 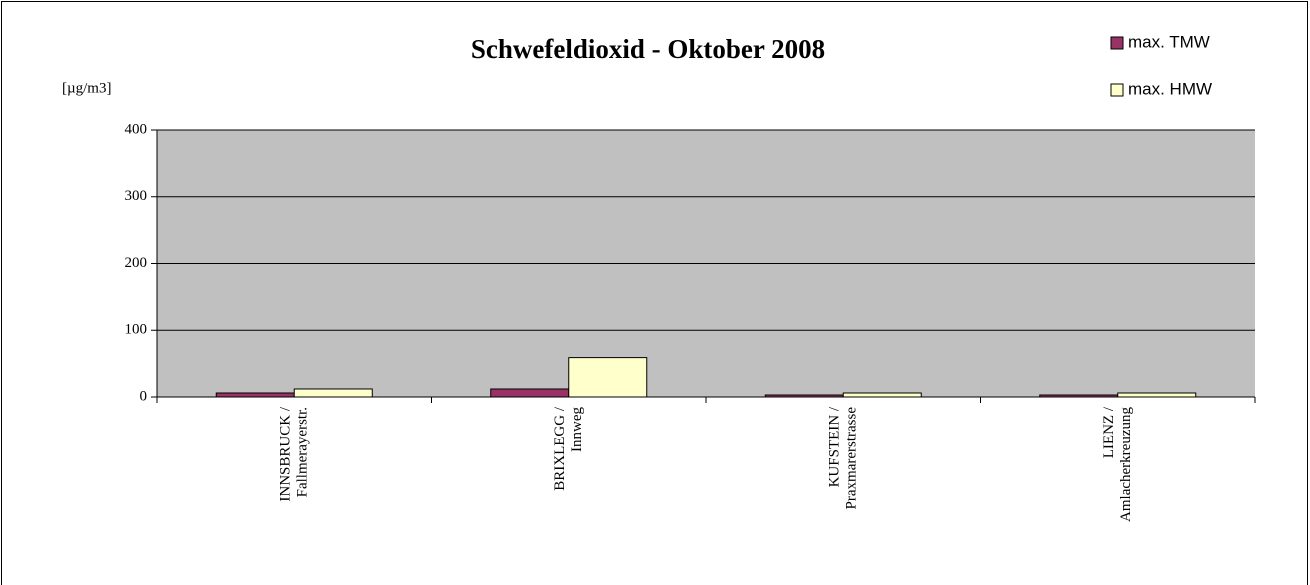 I want to click on y-tick-label: 400, so click(x=136, y=129).